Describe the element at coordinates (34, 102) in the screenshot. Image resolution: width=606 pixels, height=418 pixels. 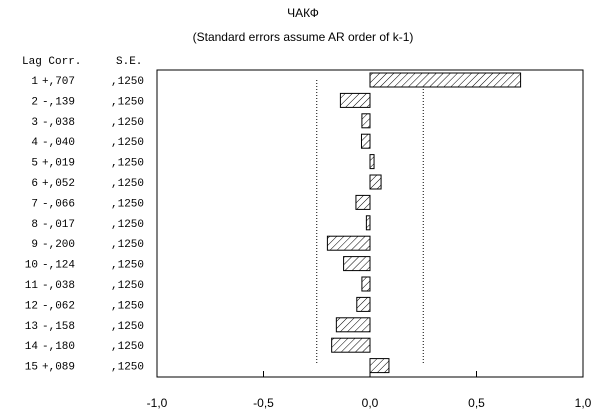
I see `lag-label: 2` at that location.